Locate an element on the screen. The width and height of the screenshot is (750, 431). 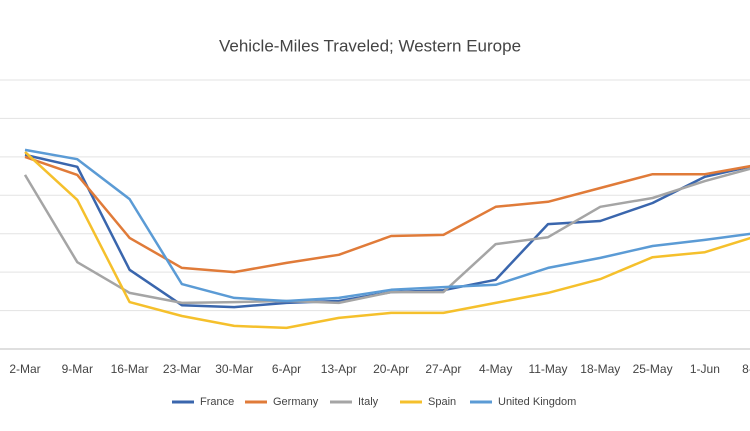
x-tick-label: 4-May is located at coordinates (495, 369).